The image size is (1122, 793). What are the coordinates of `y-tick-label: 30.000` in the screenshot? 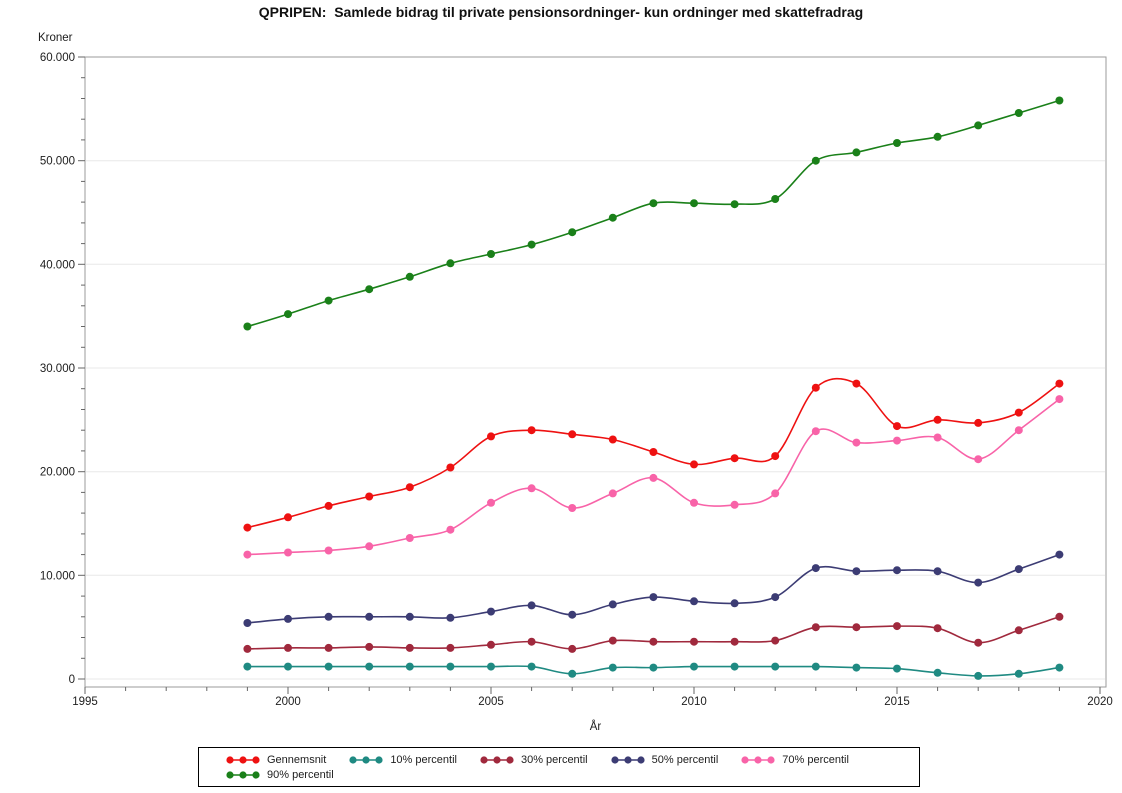 It's located at (57, 369).